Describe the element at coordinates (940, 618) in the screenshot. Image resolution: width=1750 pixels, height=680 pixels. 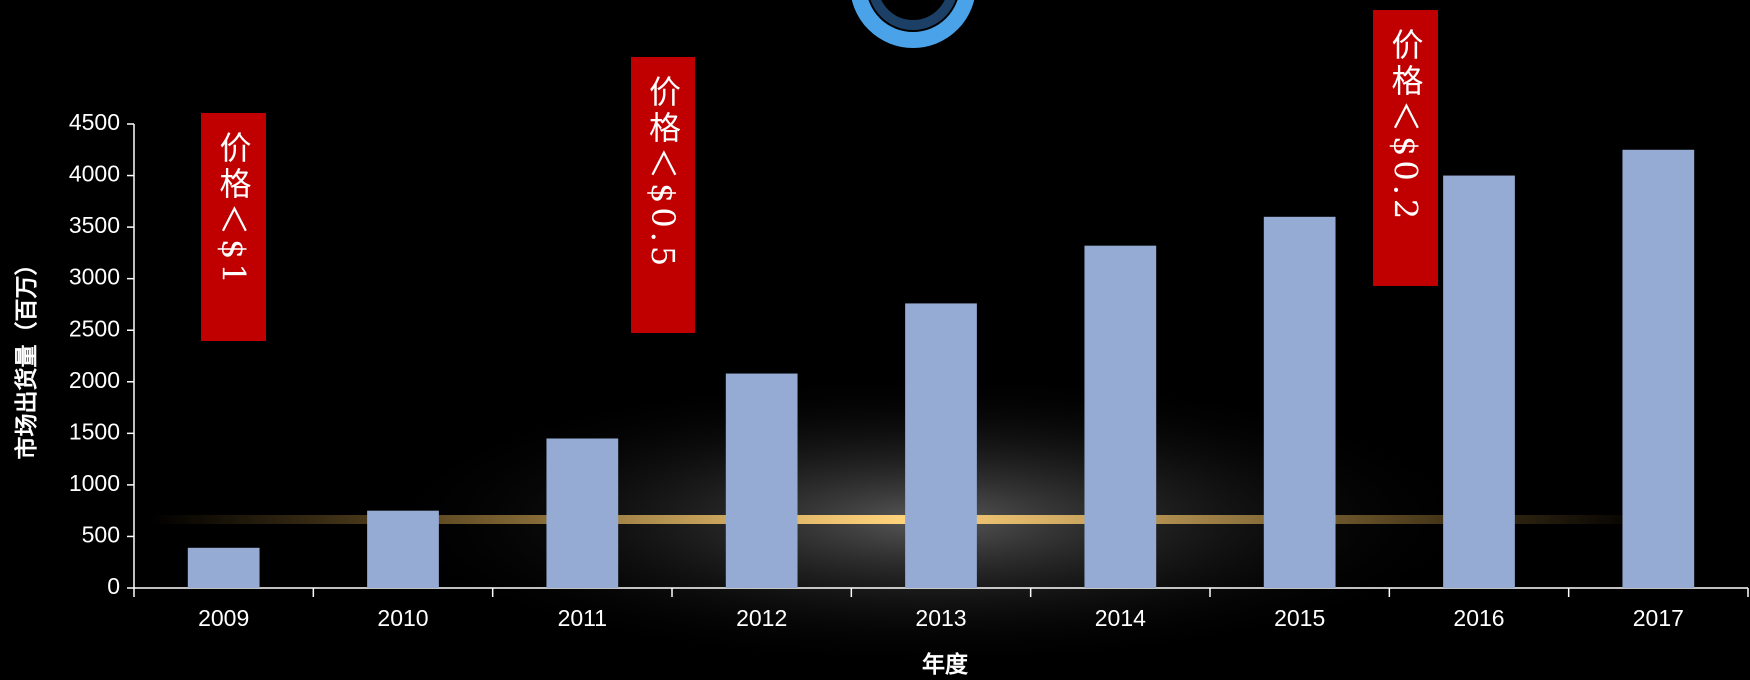
I see `x-tick-label: 2013` at that location.